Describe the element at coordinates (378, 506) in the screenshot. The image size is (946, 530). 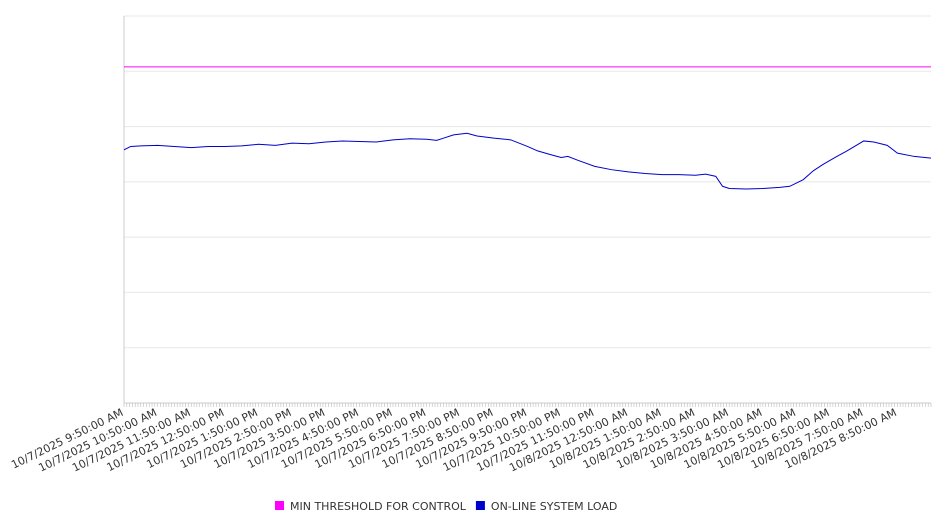
I see `legend-label: MIN THRESHOLD FOR CONTROL` at that location.